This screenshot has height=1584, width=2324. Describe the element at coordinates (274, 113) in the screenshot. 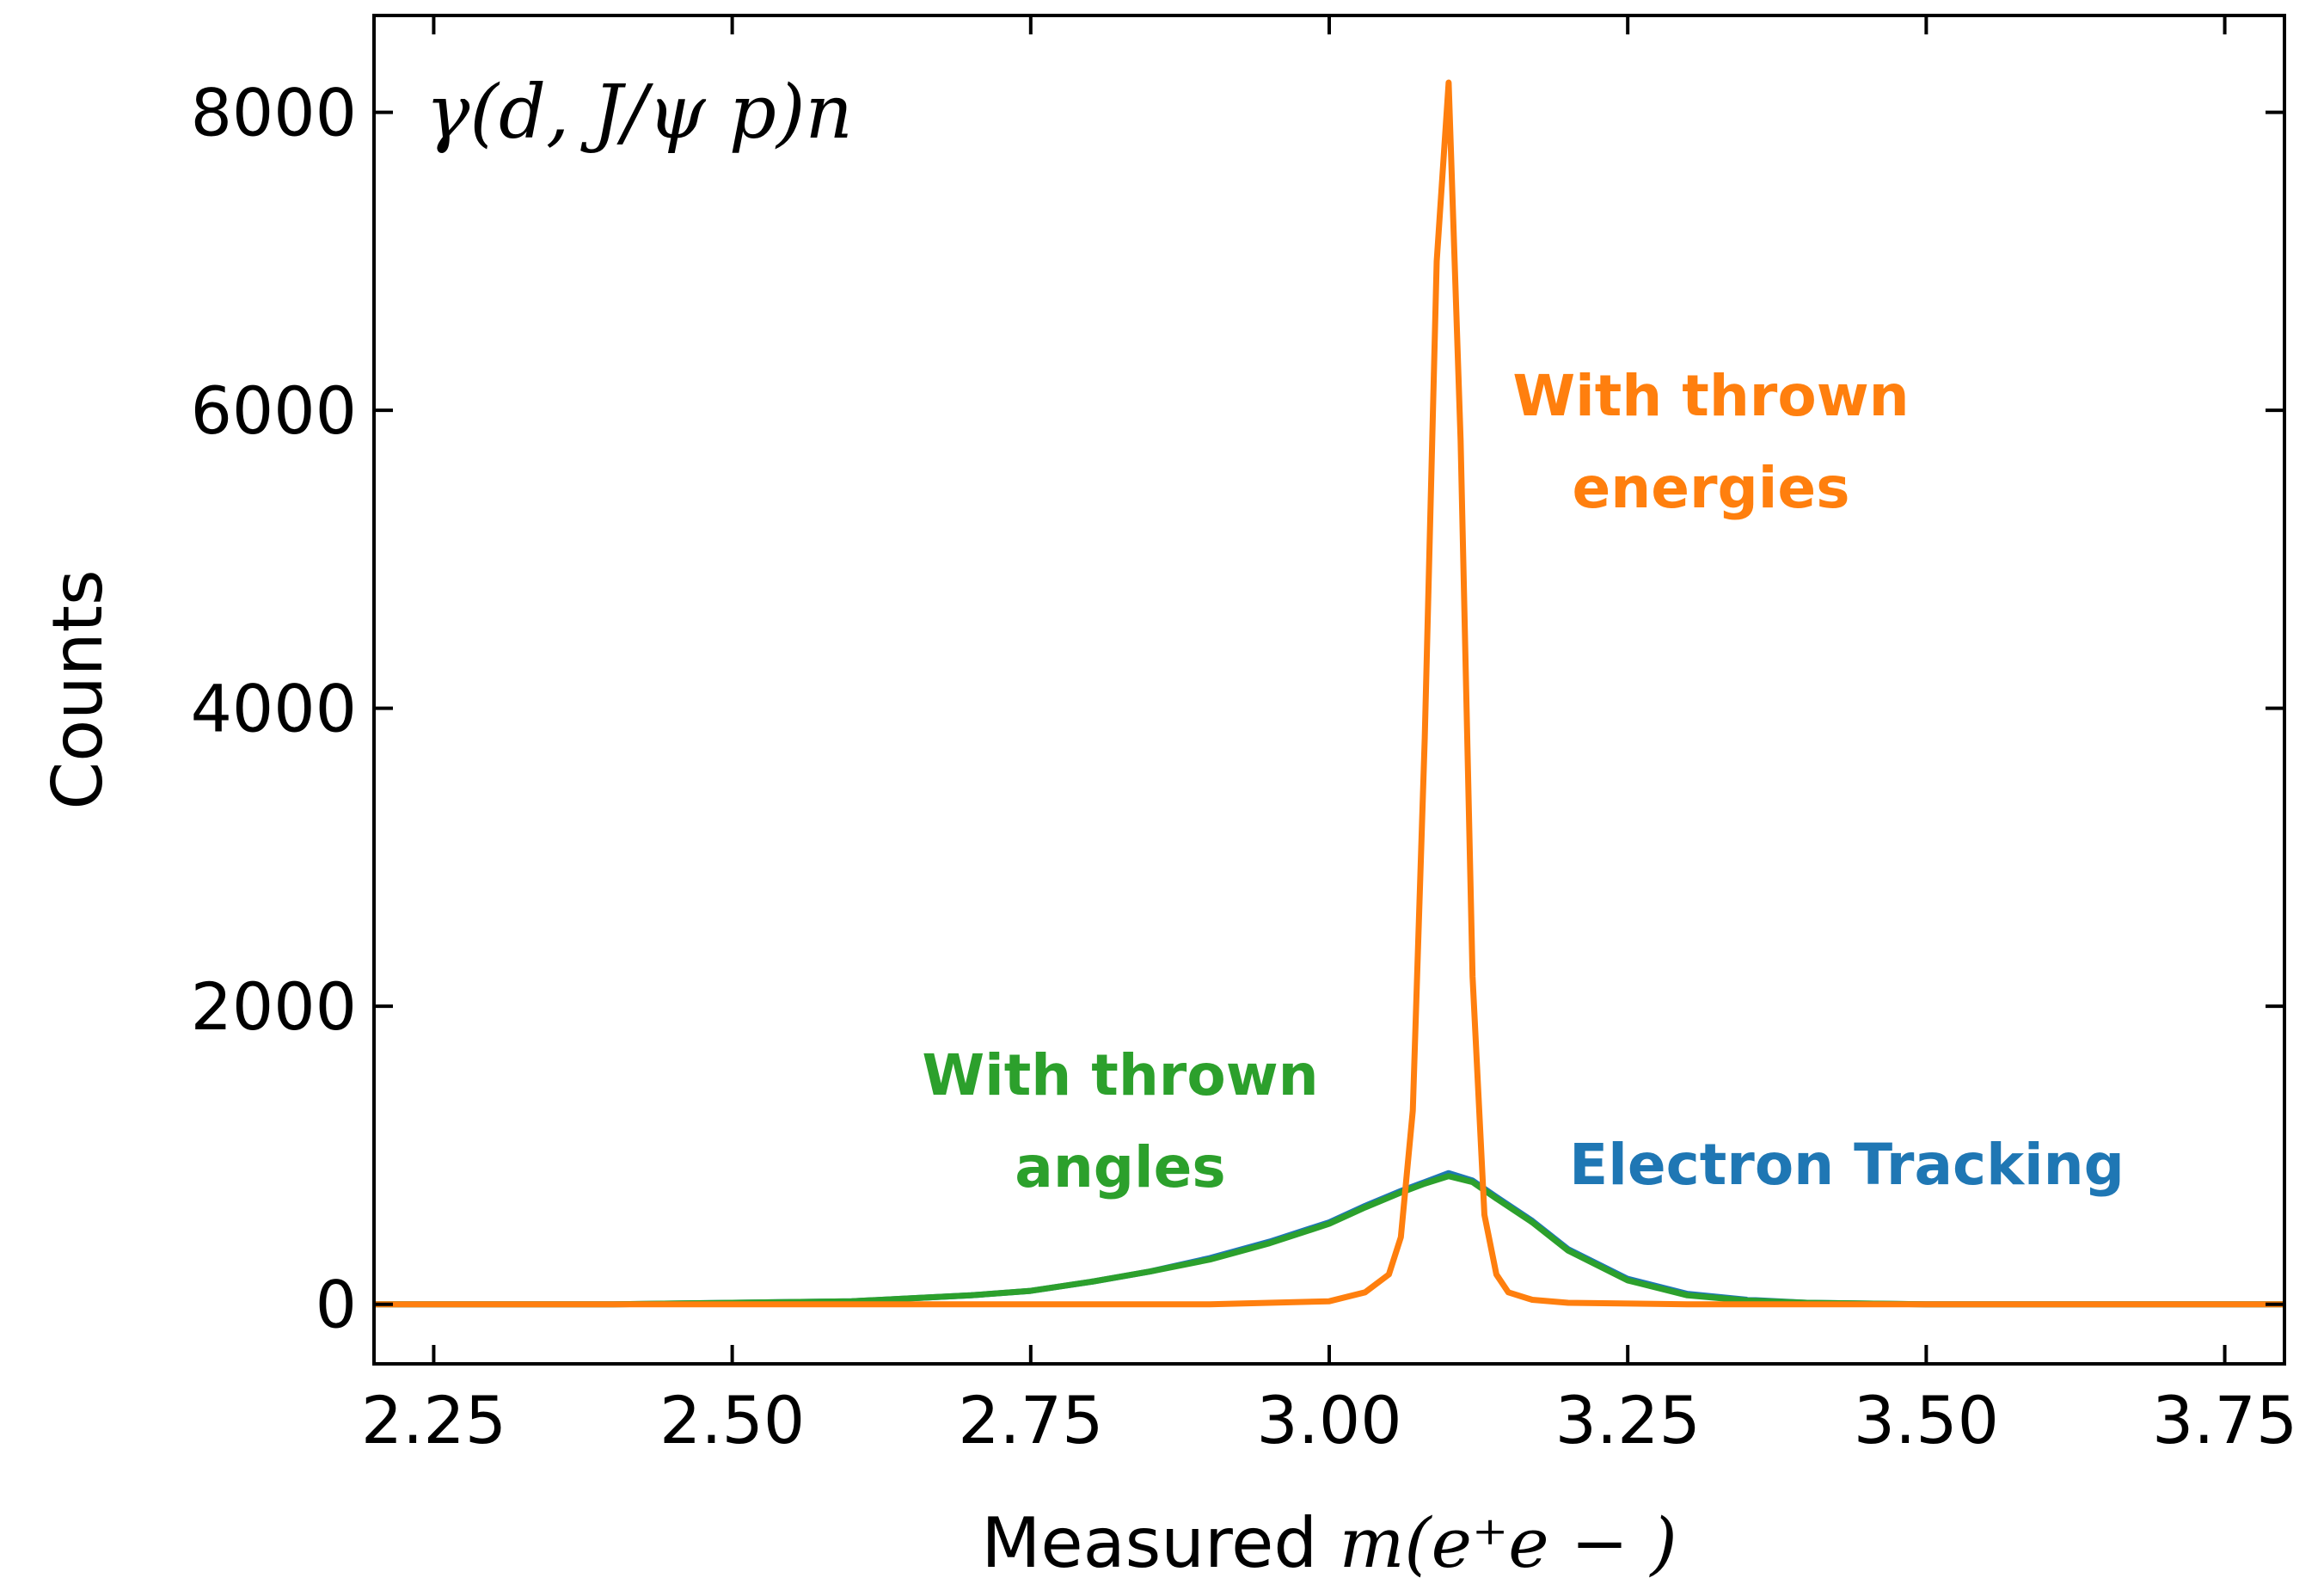

I see `y-tick-label: 8000` at that location.